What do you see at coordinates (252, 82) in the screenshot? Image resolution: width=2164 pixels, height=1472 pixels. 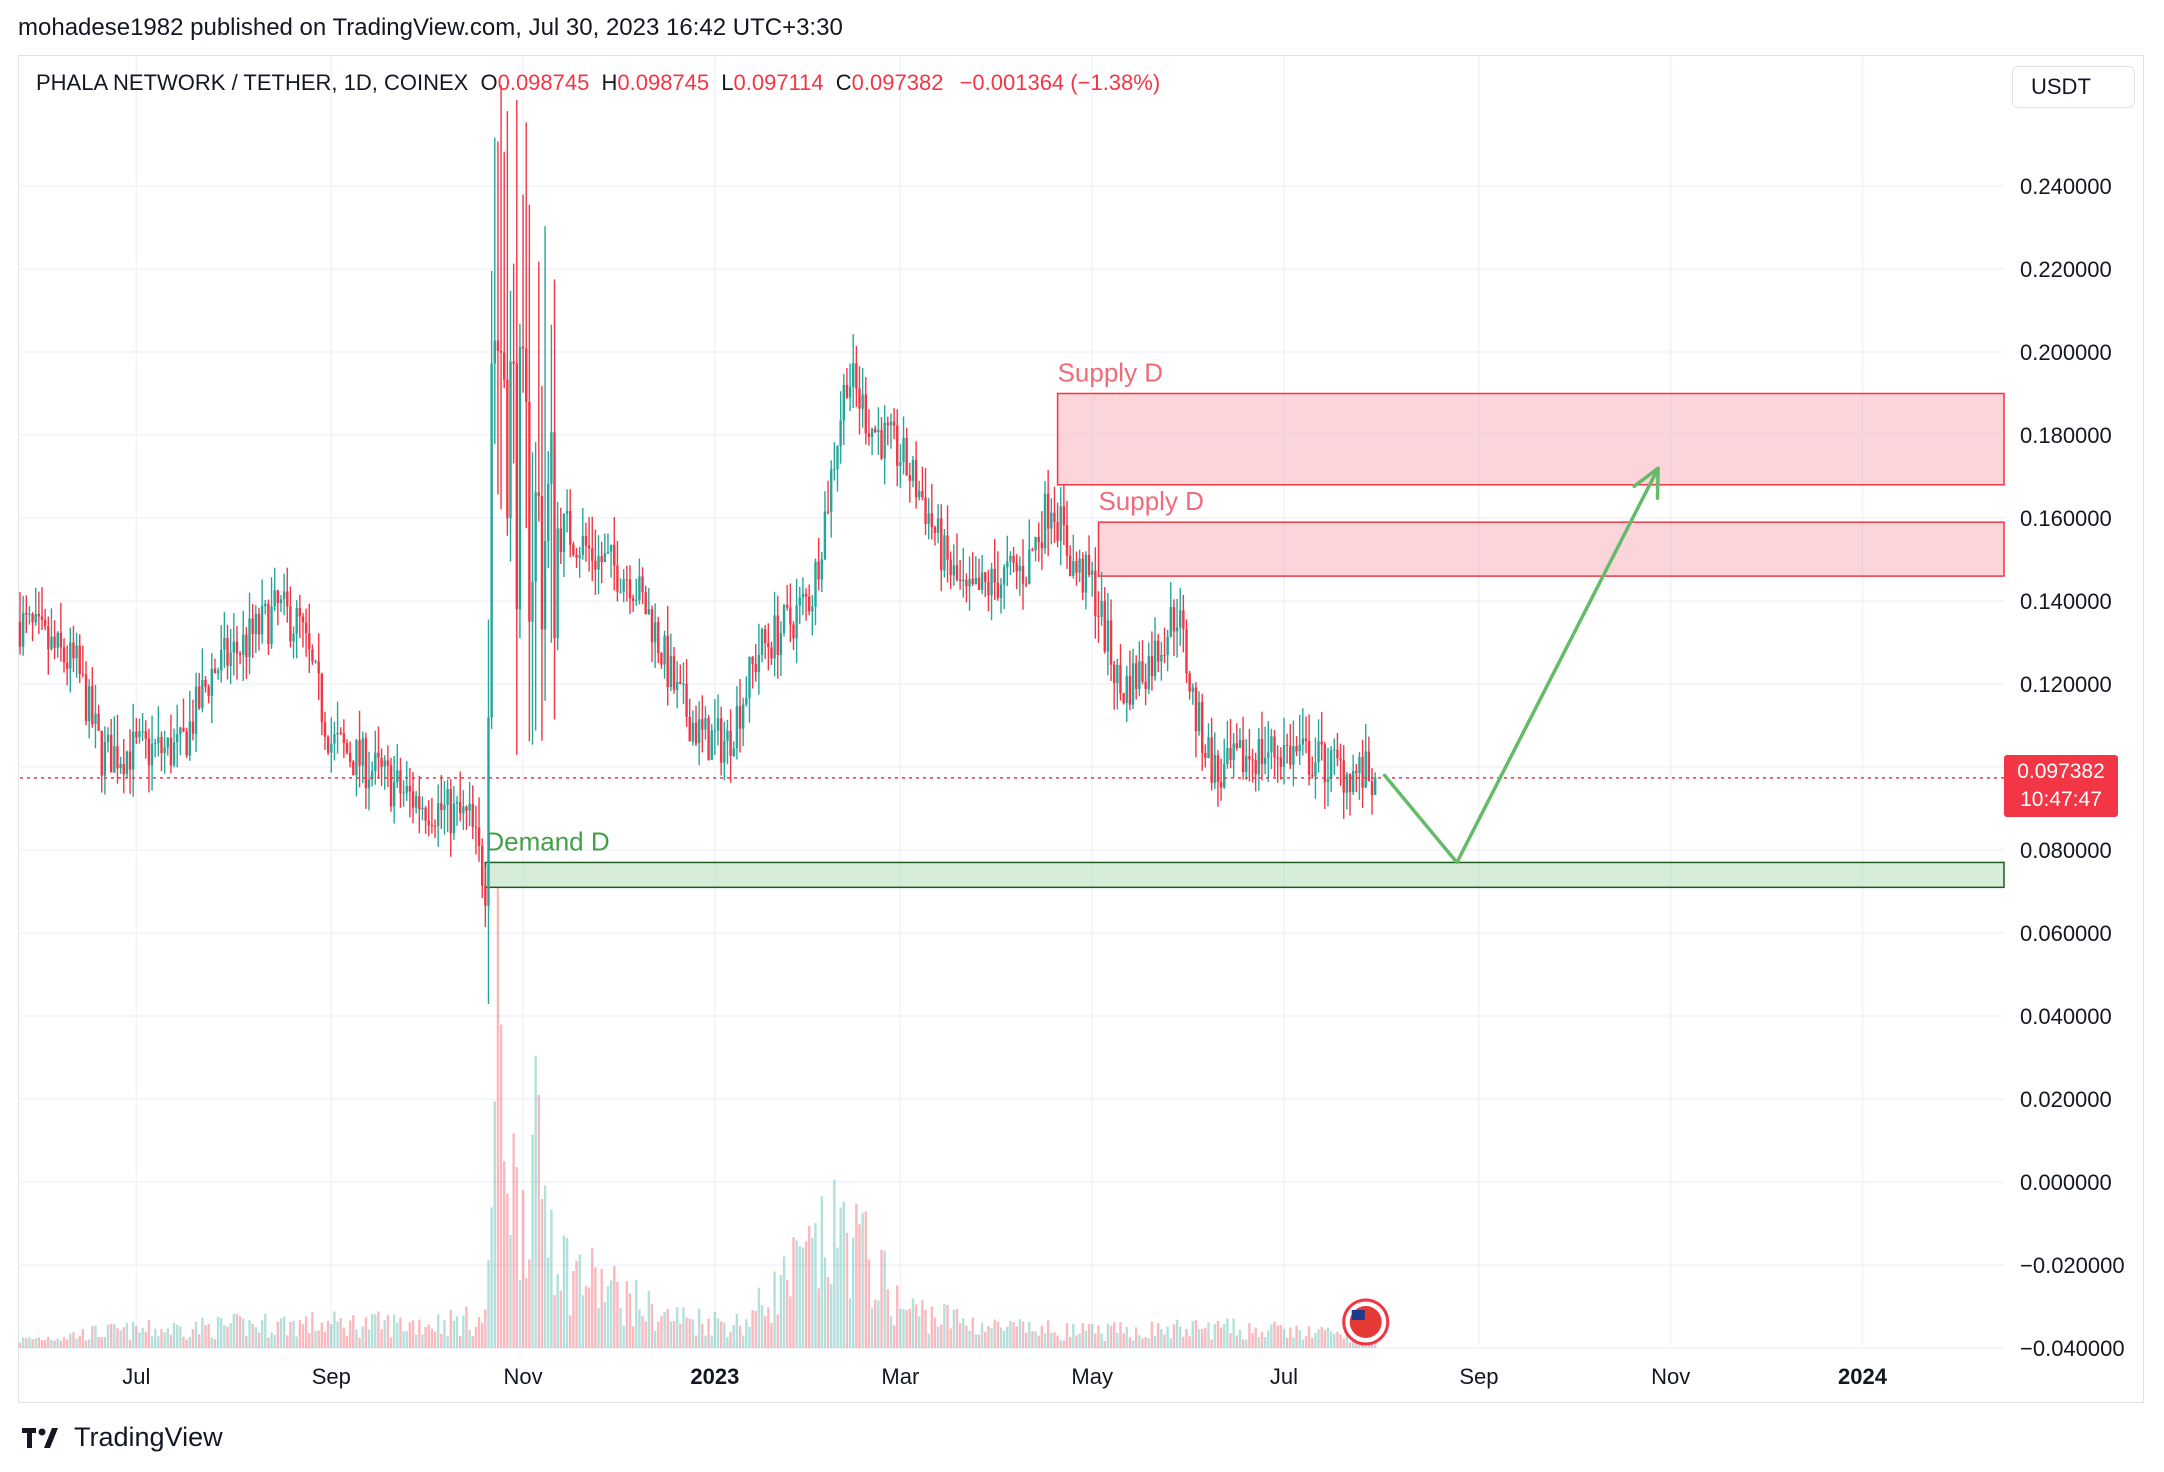 I see `symbol-title: PHALA NETWORK / TETHER, 1D, COINEX` at bounding box center [252, 82].